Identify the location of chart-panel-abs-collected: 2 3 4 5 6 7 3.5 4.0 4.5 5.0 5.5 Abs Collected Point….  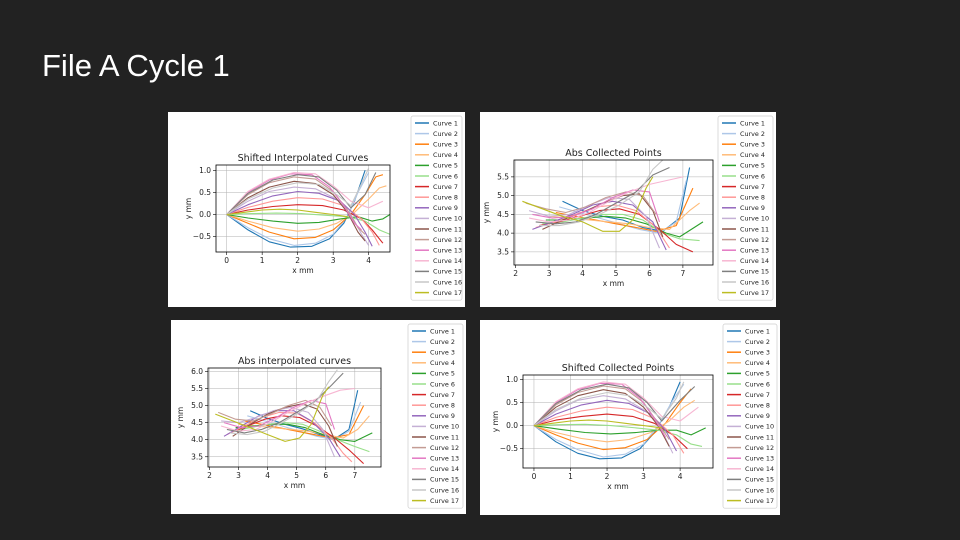
(628, 209).